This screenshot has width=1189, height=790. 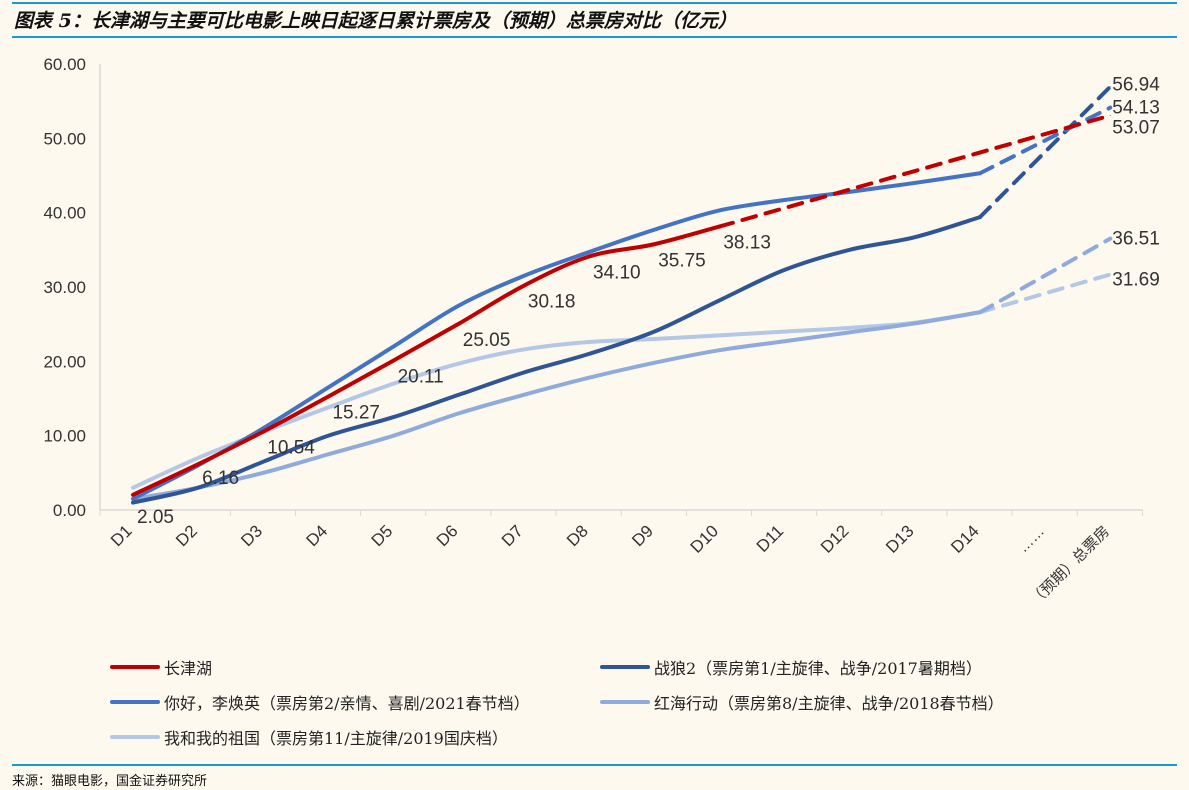 I want to click on legend-label: 我和我的祖国（票房第11/主旋律/2019国庆档）, so click(x=336, y=738).